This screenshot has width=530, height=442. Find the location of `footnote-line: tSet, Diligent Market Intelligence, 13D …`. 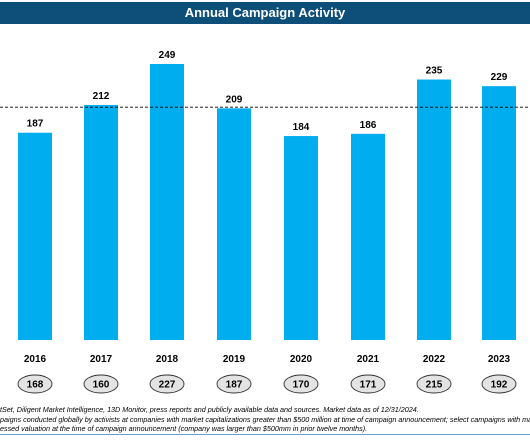

footnote-line: tSet, Diligent Market Intelligence, 13D … is located at coordinates (209, 409).